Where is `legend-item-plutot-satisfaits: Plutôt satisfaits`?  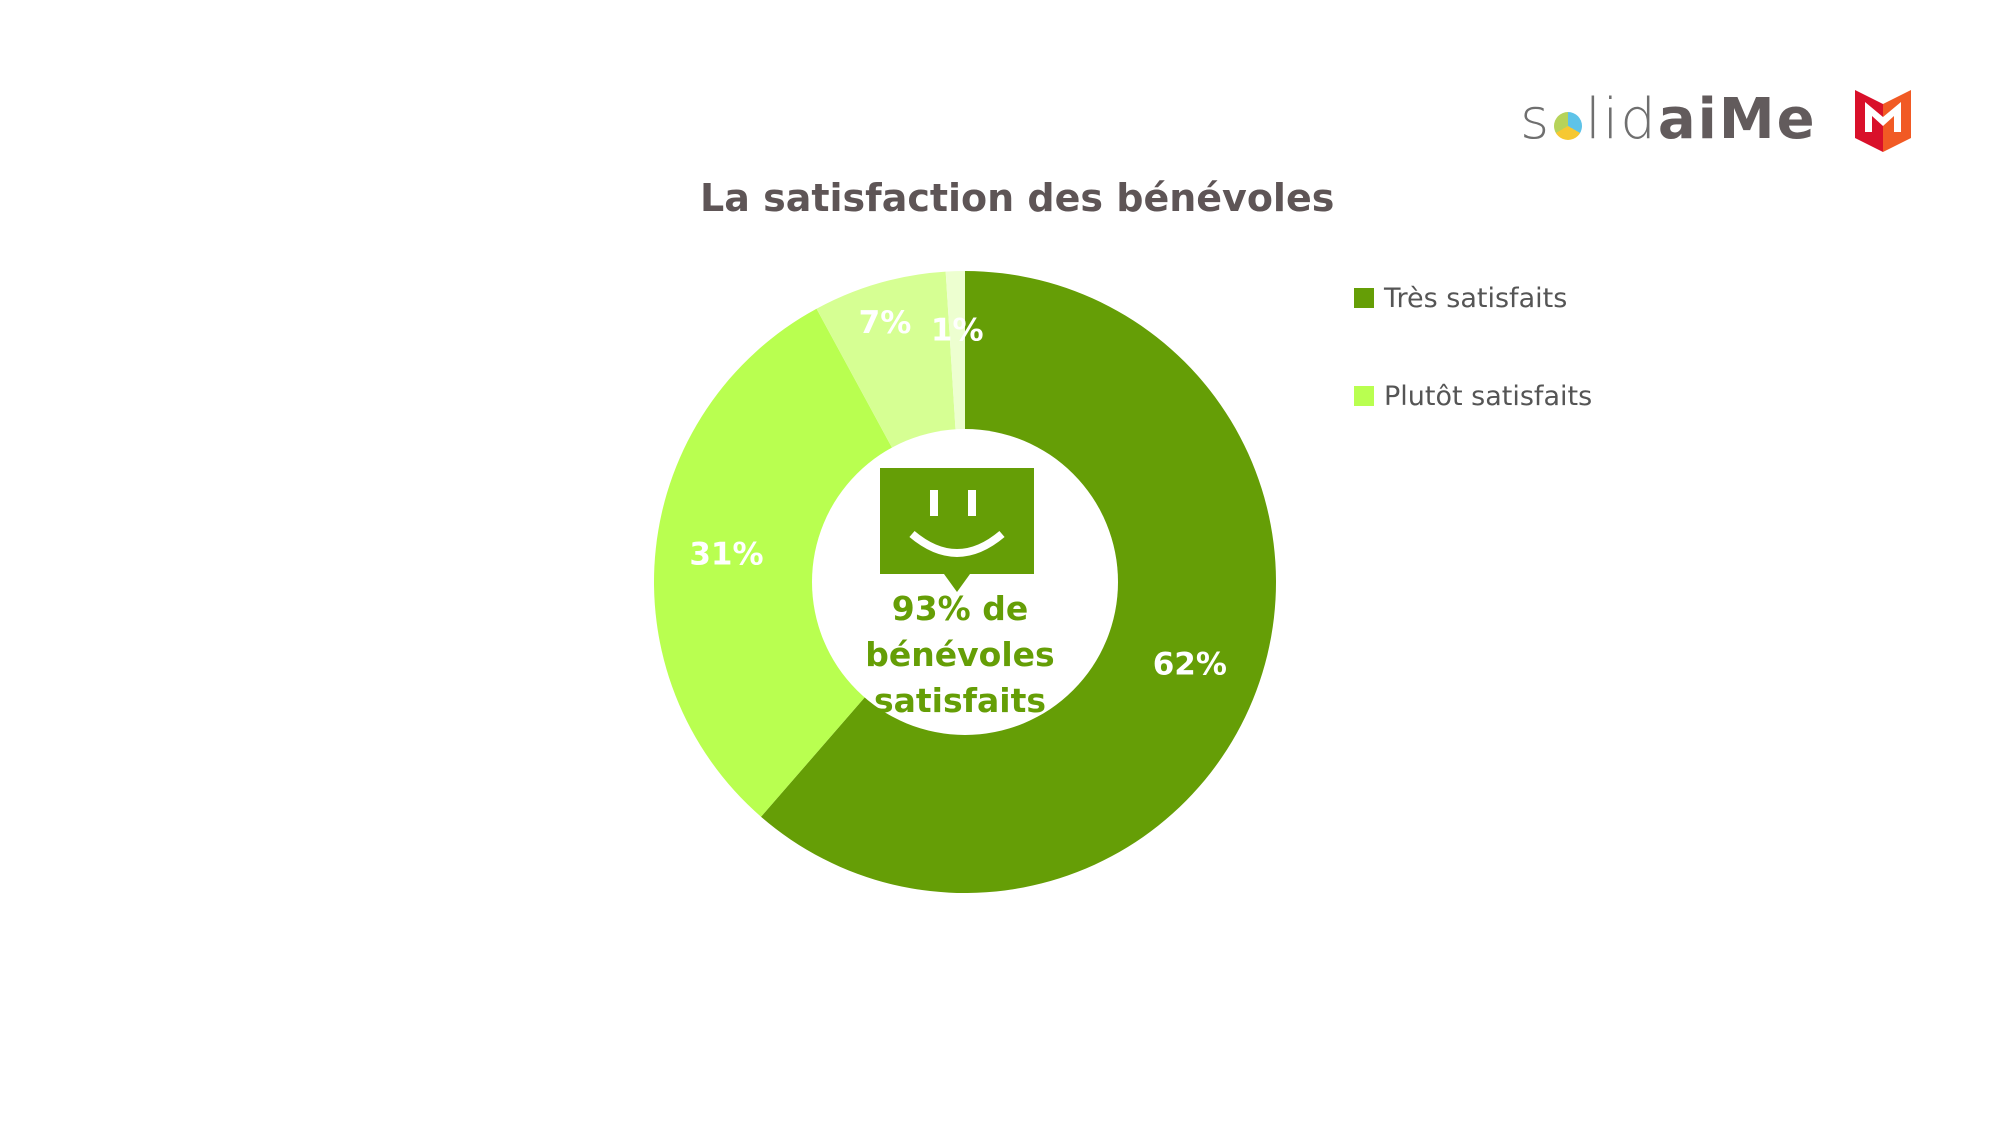 legend-item-plutot-satisfaits: Plutôt satisfaits is located at coordinates (1473, 396).